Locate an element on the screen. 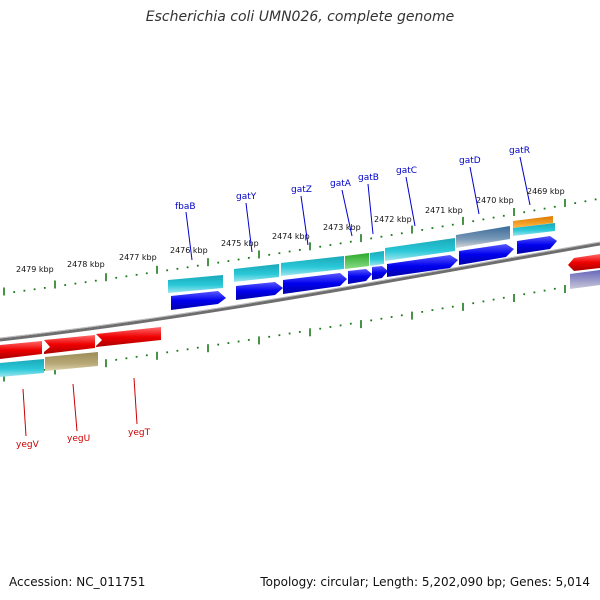 Image resolution: width=600 pixels, height=600 pixels. cds-gatc is located at coordinates (422, 266).